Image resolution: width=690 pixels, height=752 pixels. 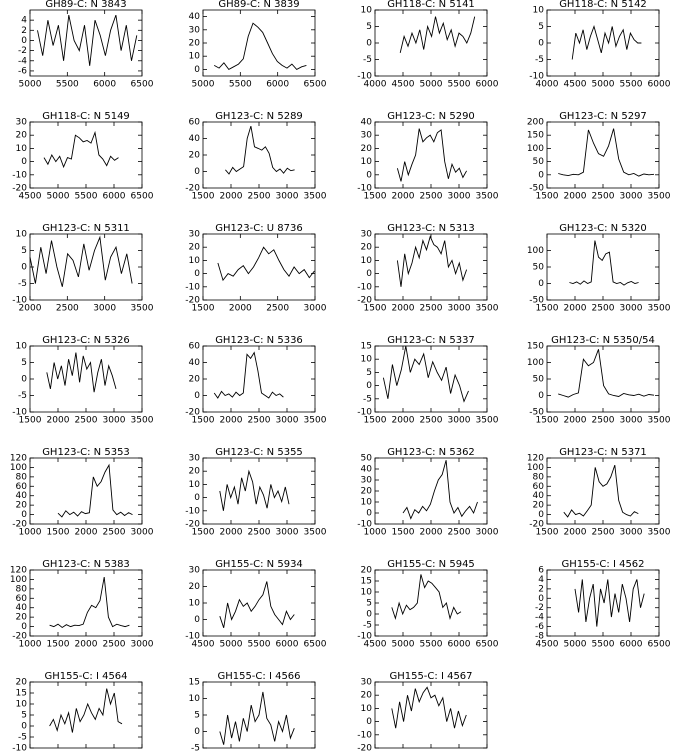 I want to click on x-tick-label: 2000, so click(x=231, y=533).